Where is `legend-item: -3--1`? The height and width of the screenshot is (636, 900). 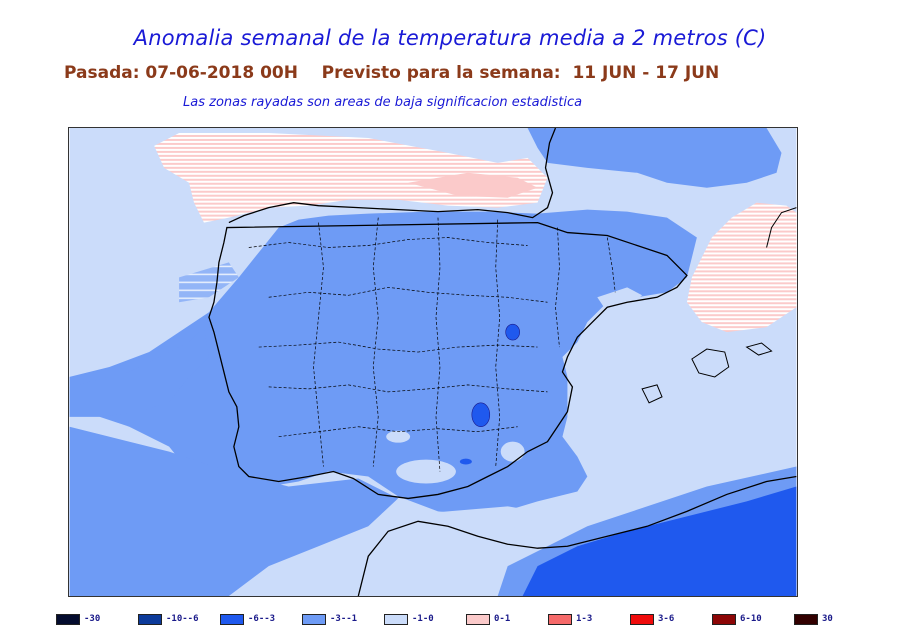
legend-item: -3--1 is located at coordinates (329, 619).